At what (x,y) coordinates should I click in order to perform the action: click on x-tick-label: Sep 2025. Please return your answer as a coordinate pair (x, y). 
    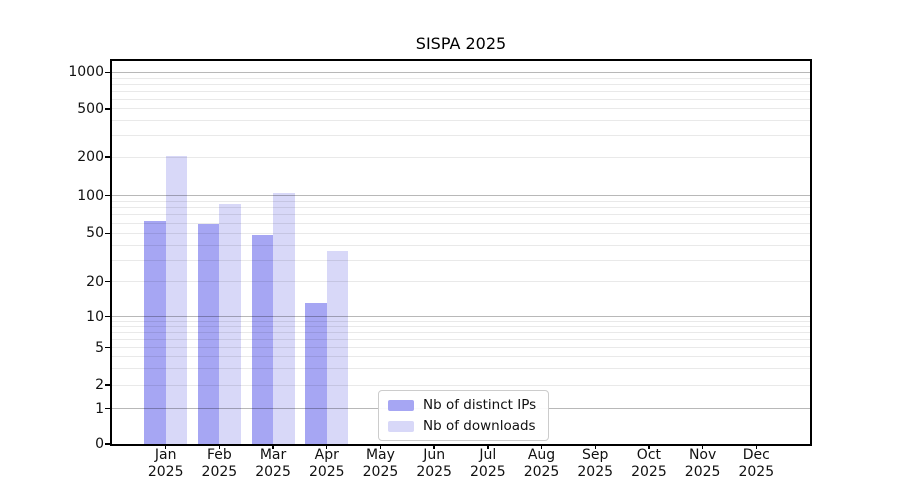
    Looking at the image, I should click on (595, 464).